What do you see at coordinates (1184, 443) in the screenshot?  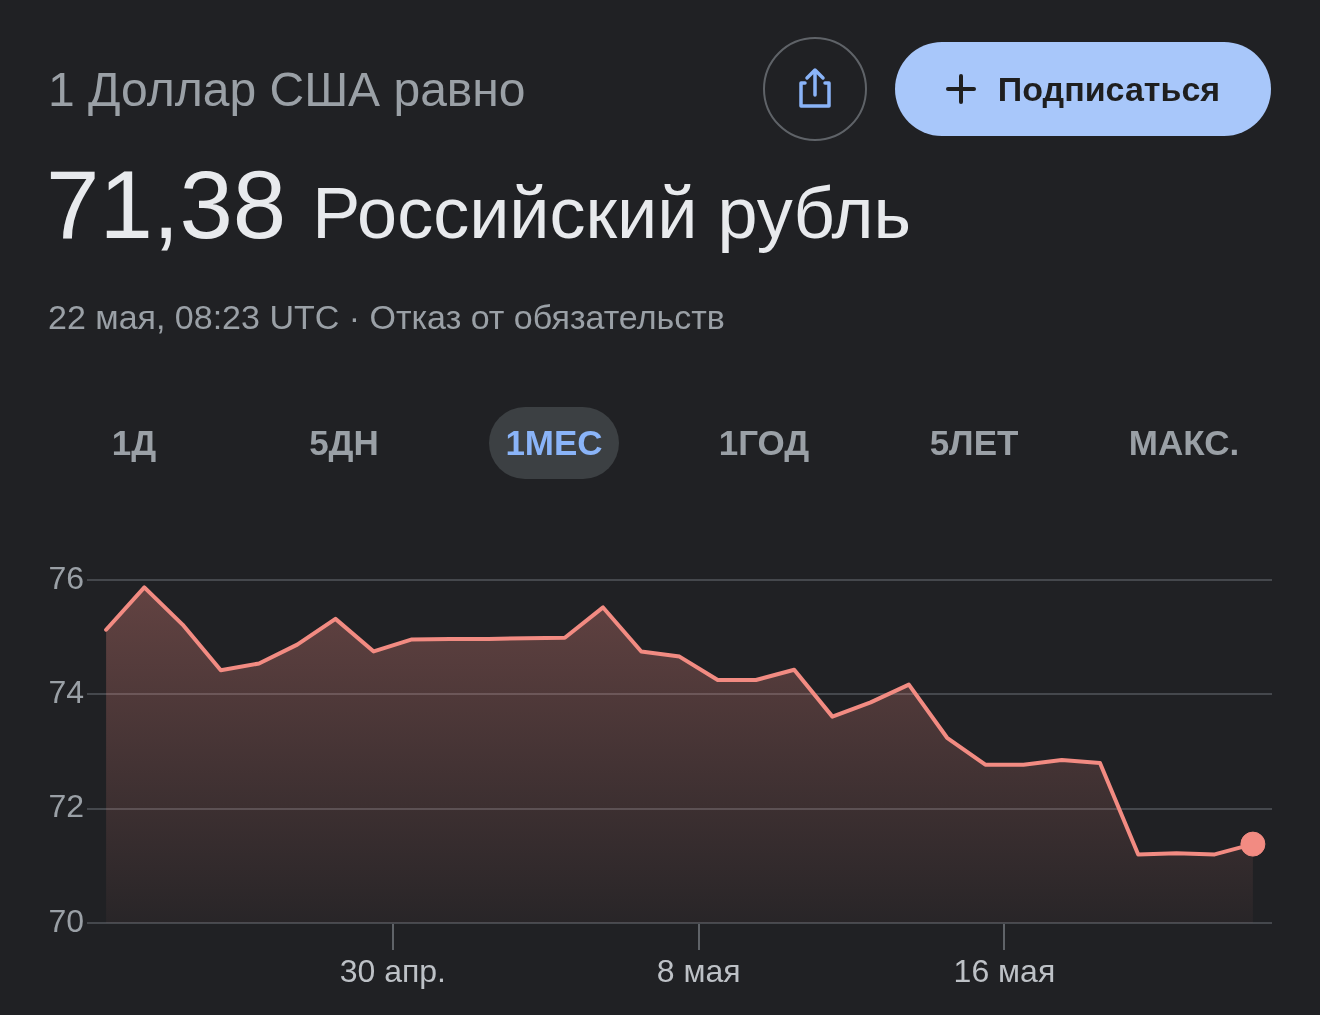 I see `text: МАКС.` at bounding box center [1184, 443].